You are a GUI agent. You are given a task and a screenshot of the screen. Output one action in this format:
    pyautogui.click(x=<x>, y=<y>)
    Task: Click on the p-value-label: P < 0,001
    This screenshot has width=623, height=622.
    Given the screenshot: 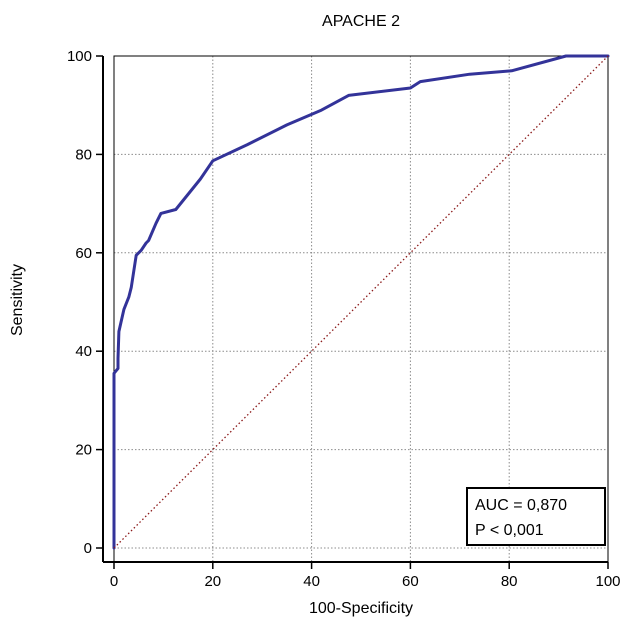 What is the action you would take?
    pyautogui.click(x=509, y=530)
    